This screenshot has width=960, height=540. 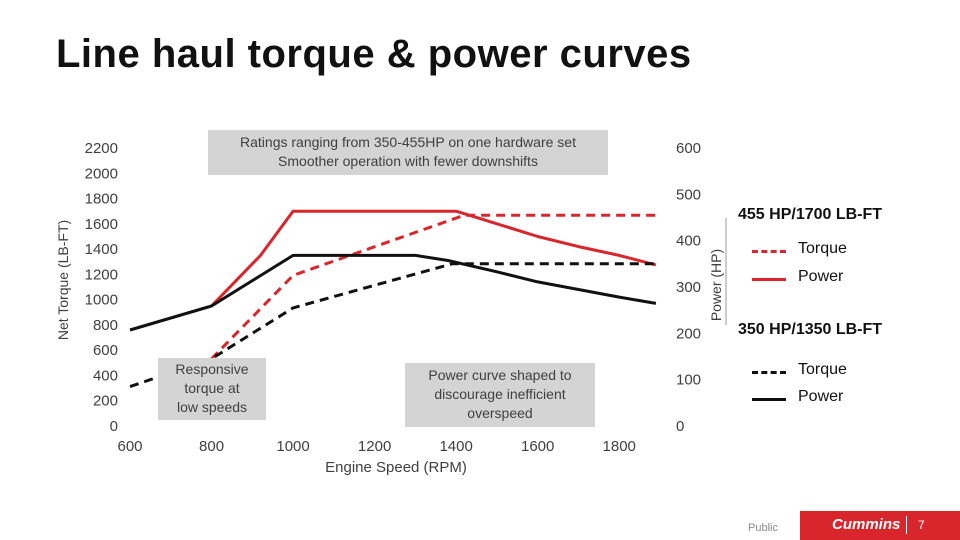 I want to click on y2-tick-label: 300, so click(x=688, y=287).